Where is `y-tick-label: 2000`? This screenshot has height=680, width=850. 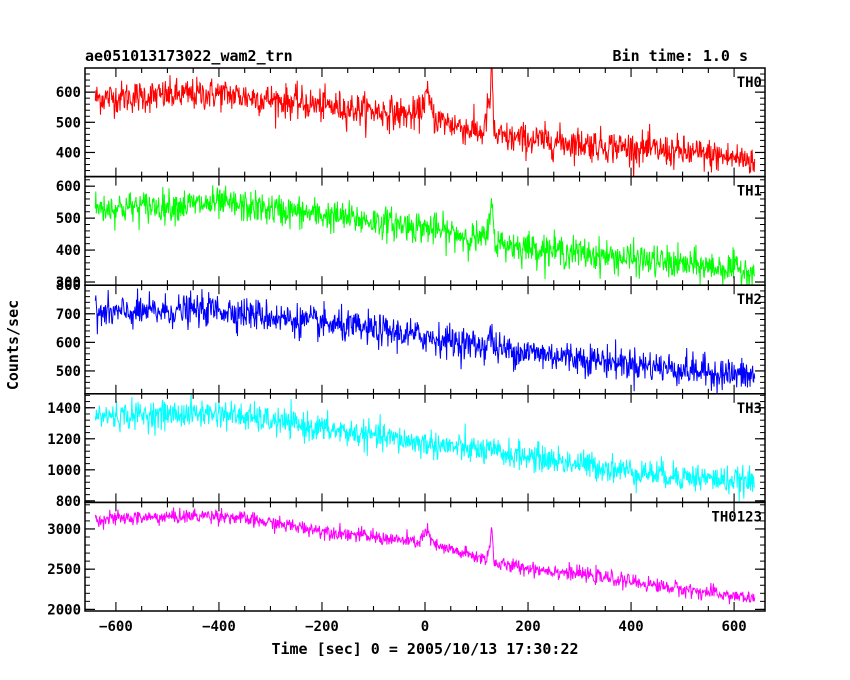
y-tick-label: 2000 is located at coordinates (64, 610).